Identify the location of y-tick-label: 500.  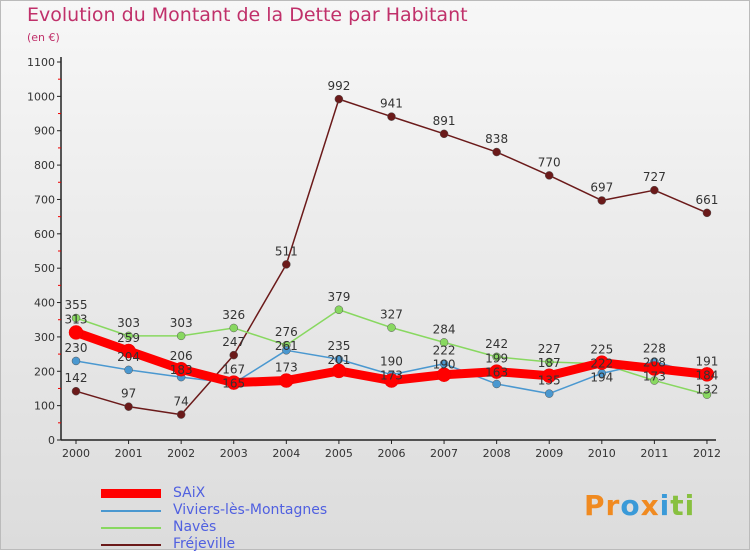
(44, 268).